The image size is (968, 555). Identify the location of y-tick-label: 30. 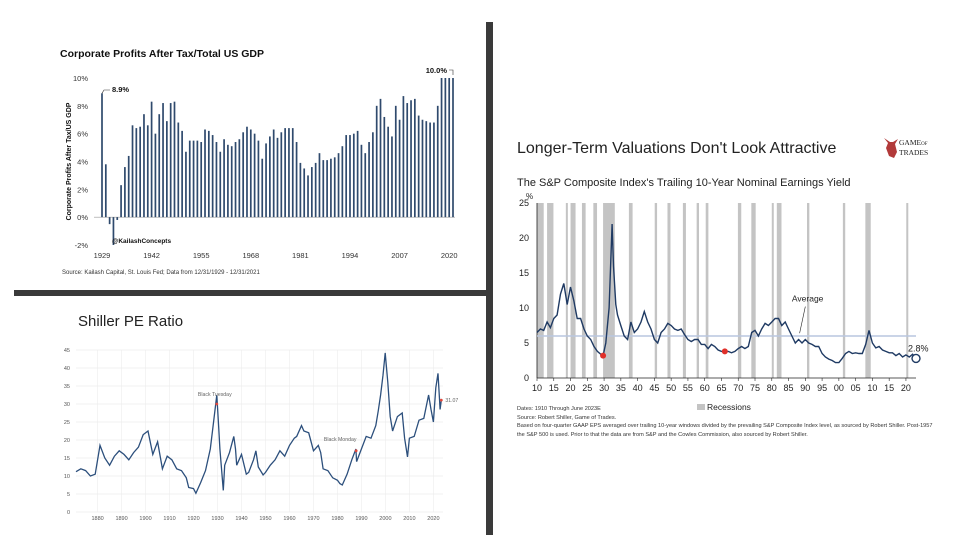
(67, 405).